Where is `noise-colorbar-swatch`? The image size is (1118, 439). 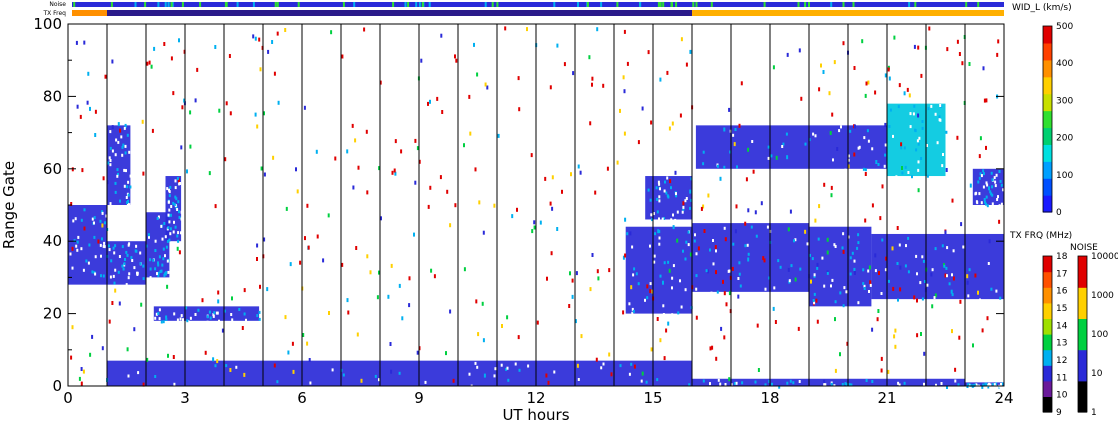 noise-colorbar-swatch is located at coordinates (1082, 396).